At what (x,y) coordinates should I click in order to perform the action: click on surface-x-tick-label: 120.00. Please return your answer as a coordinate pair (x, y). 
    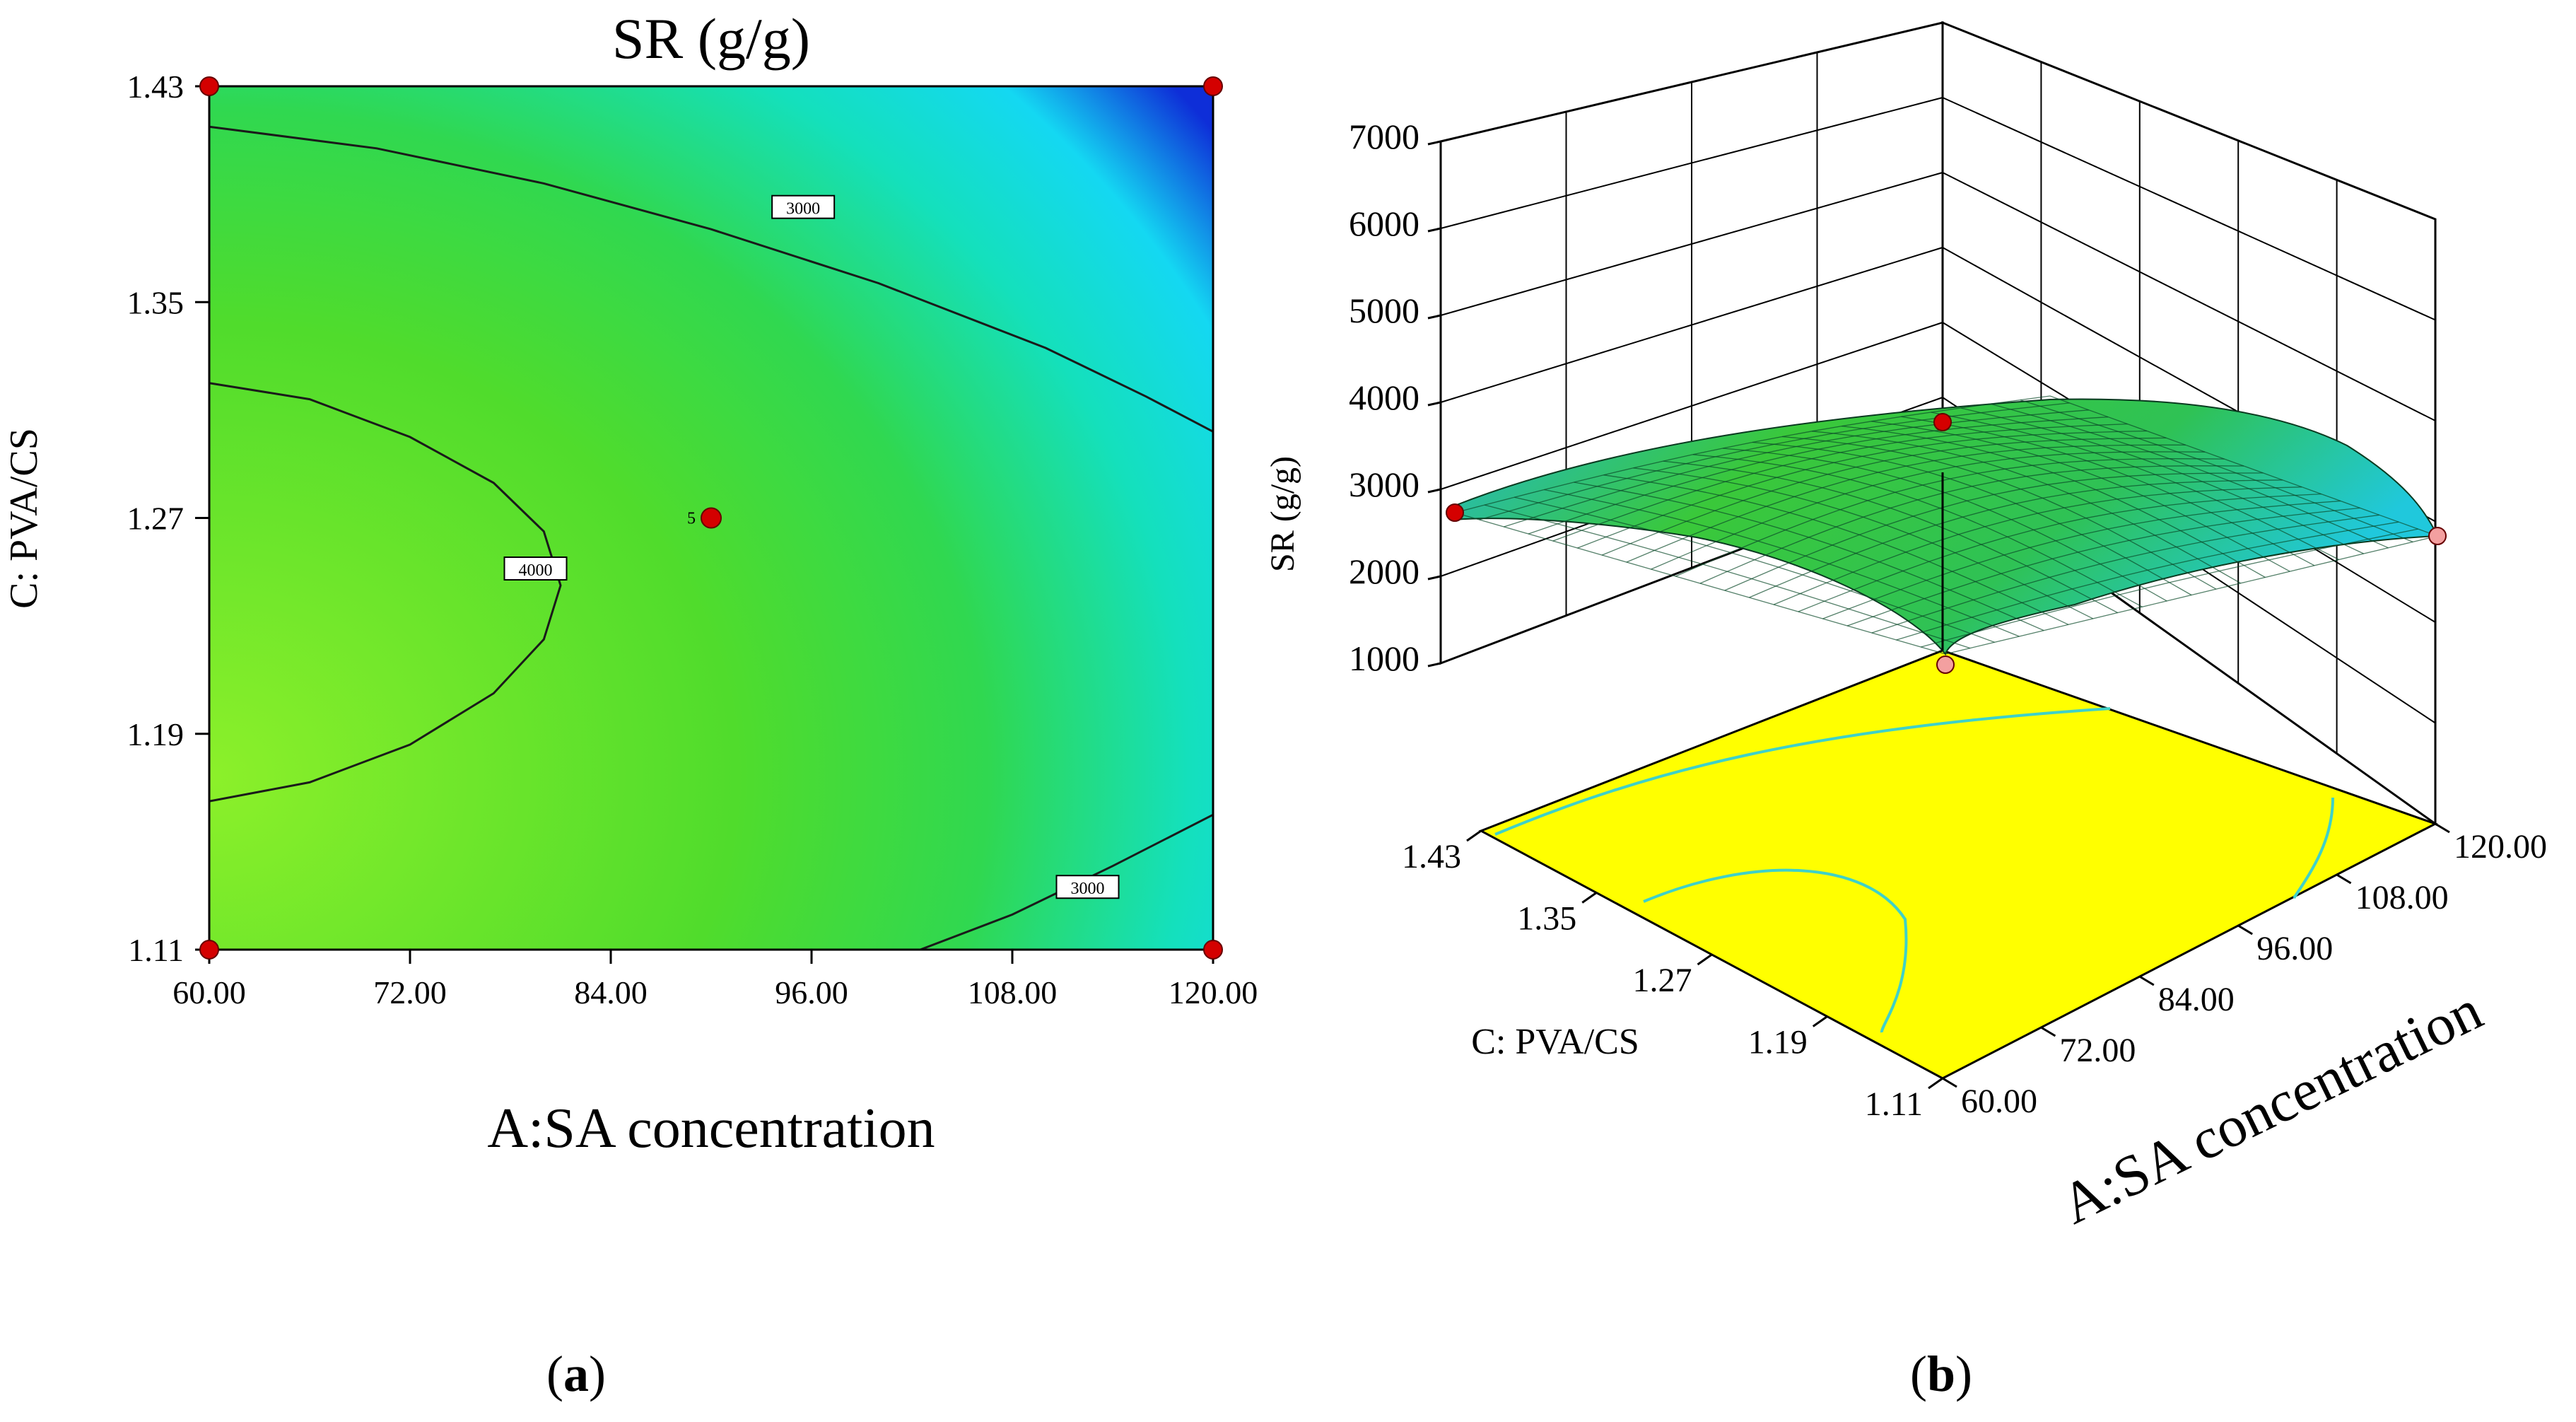
    Looking at the image, I should click on (2501, 847).